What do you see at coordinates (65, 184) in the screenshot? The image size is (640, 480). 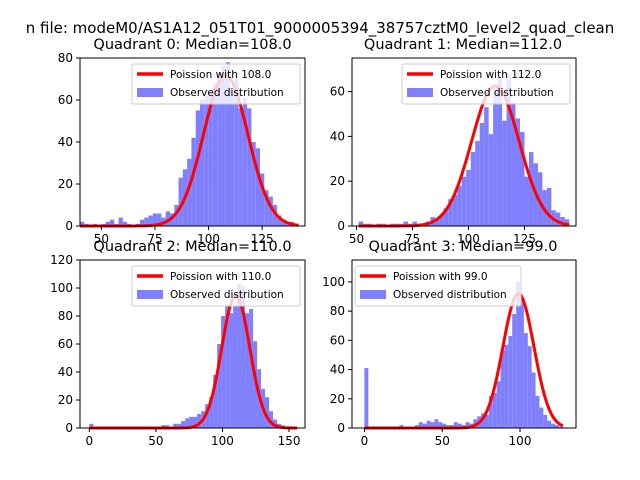 I see `quadrant-0-y-tick-label: 20` at bounding box center [65, 184].